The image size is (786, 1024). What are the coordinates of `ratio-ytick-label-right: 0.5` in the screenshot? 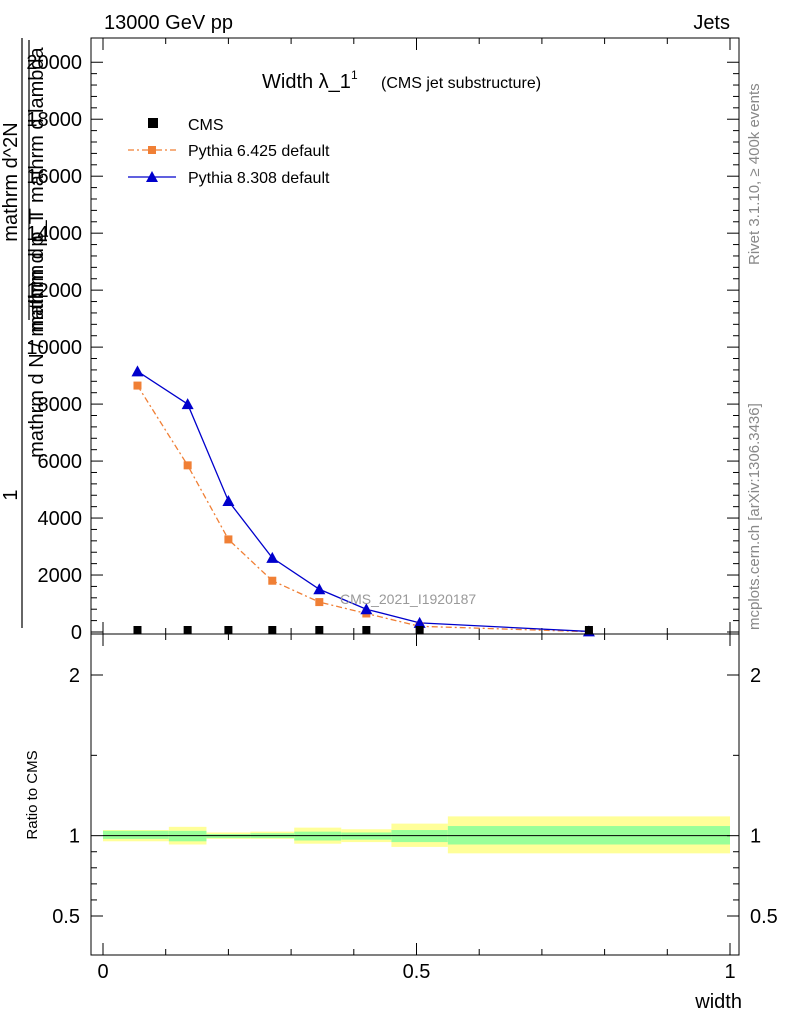 It's located at (764, 917).